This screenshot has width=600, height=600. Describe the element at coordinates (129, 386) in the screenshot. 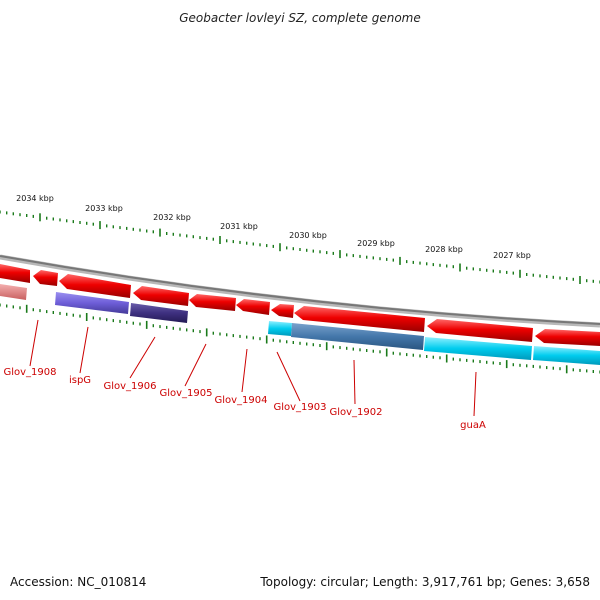

I see `gene-label-glov-1906: Glov_1906` at that location.